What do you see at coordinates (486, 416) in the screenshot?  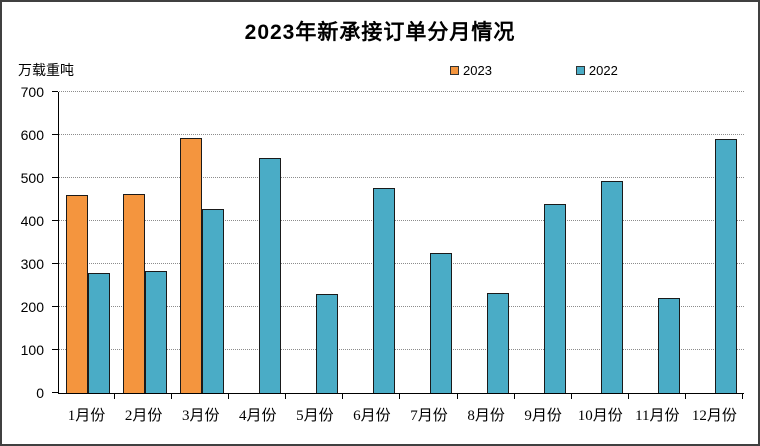 I see `x-tick-label: 8月份` at bounding box center [486, 416].